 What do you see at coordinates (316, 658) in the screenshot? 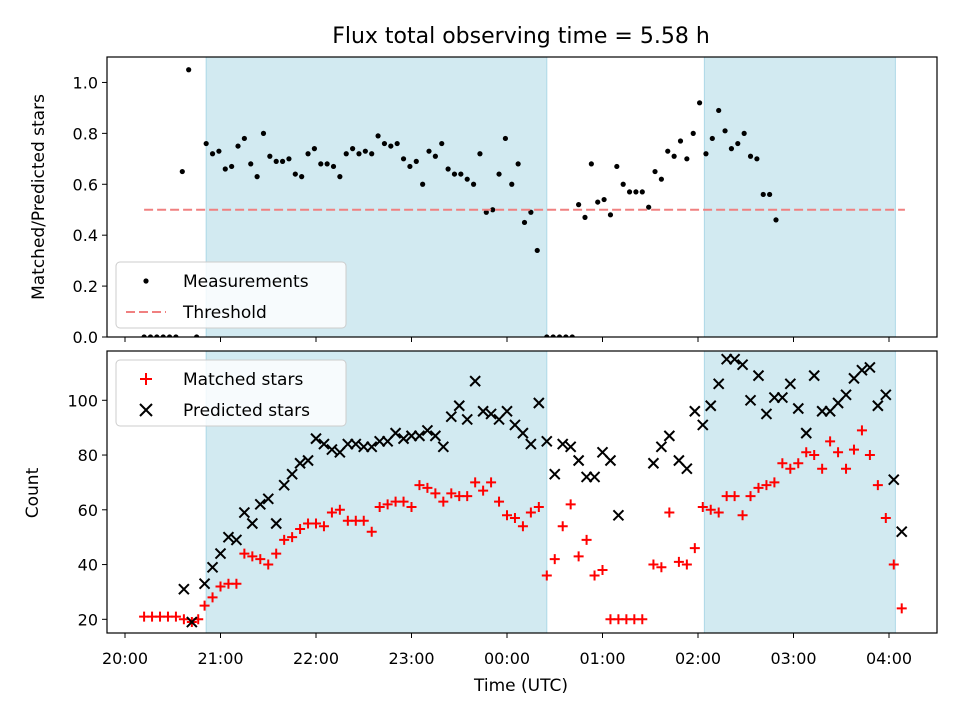
I see `x-tick-label: 22:00` at bounding box center [316, 658].